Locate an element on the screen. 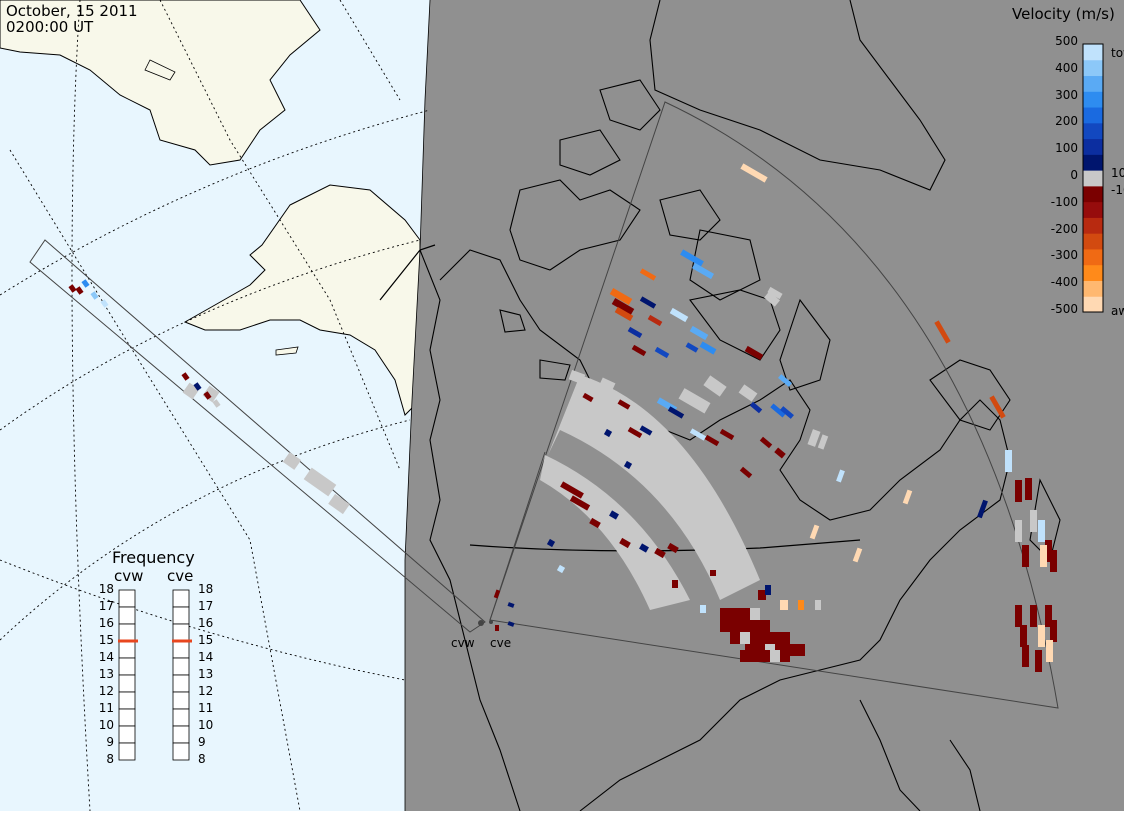  time-label: 0200:00 UT is located at coordinates (50, 27).